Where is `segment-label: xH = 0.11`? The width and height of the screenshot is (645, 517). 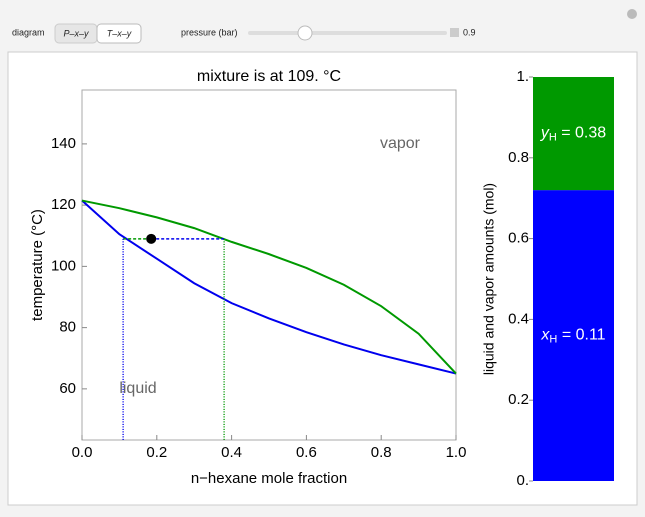
segment-label: xH = 0.11 is located at coordinates (572, 336).